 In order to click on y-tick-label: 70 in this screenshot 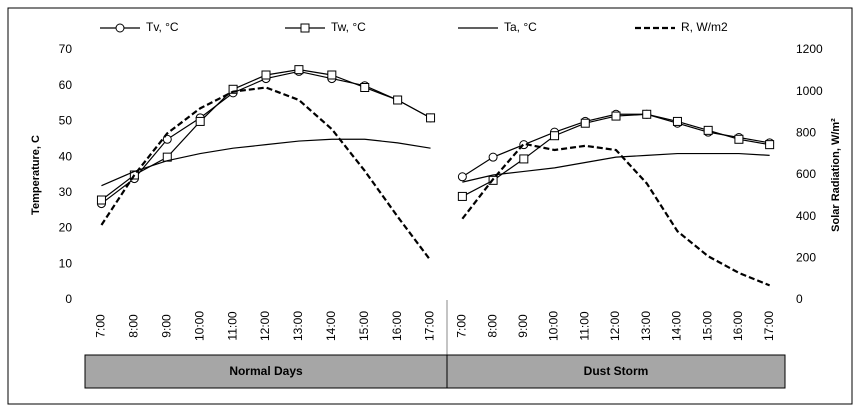, I will do `click(66, 49)`.